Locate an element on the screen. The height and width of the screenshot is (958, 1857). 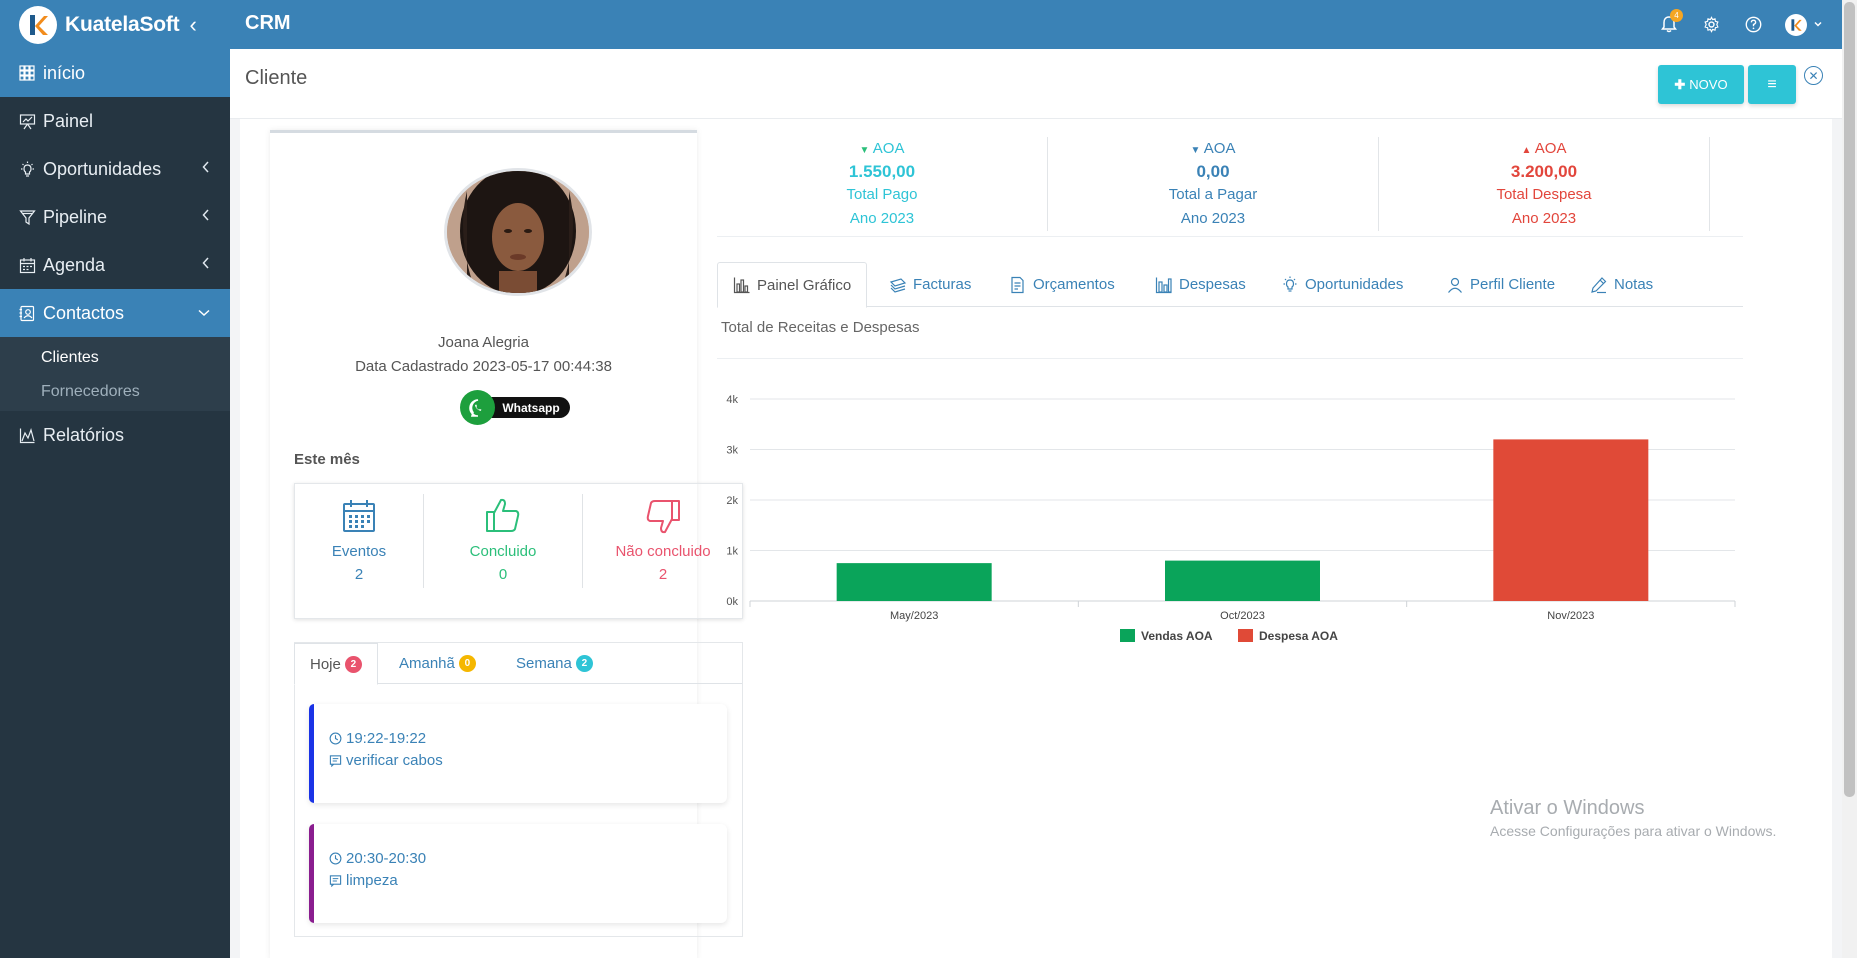
bar-chart-icon is located at coordinates (741, 285).